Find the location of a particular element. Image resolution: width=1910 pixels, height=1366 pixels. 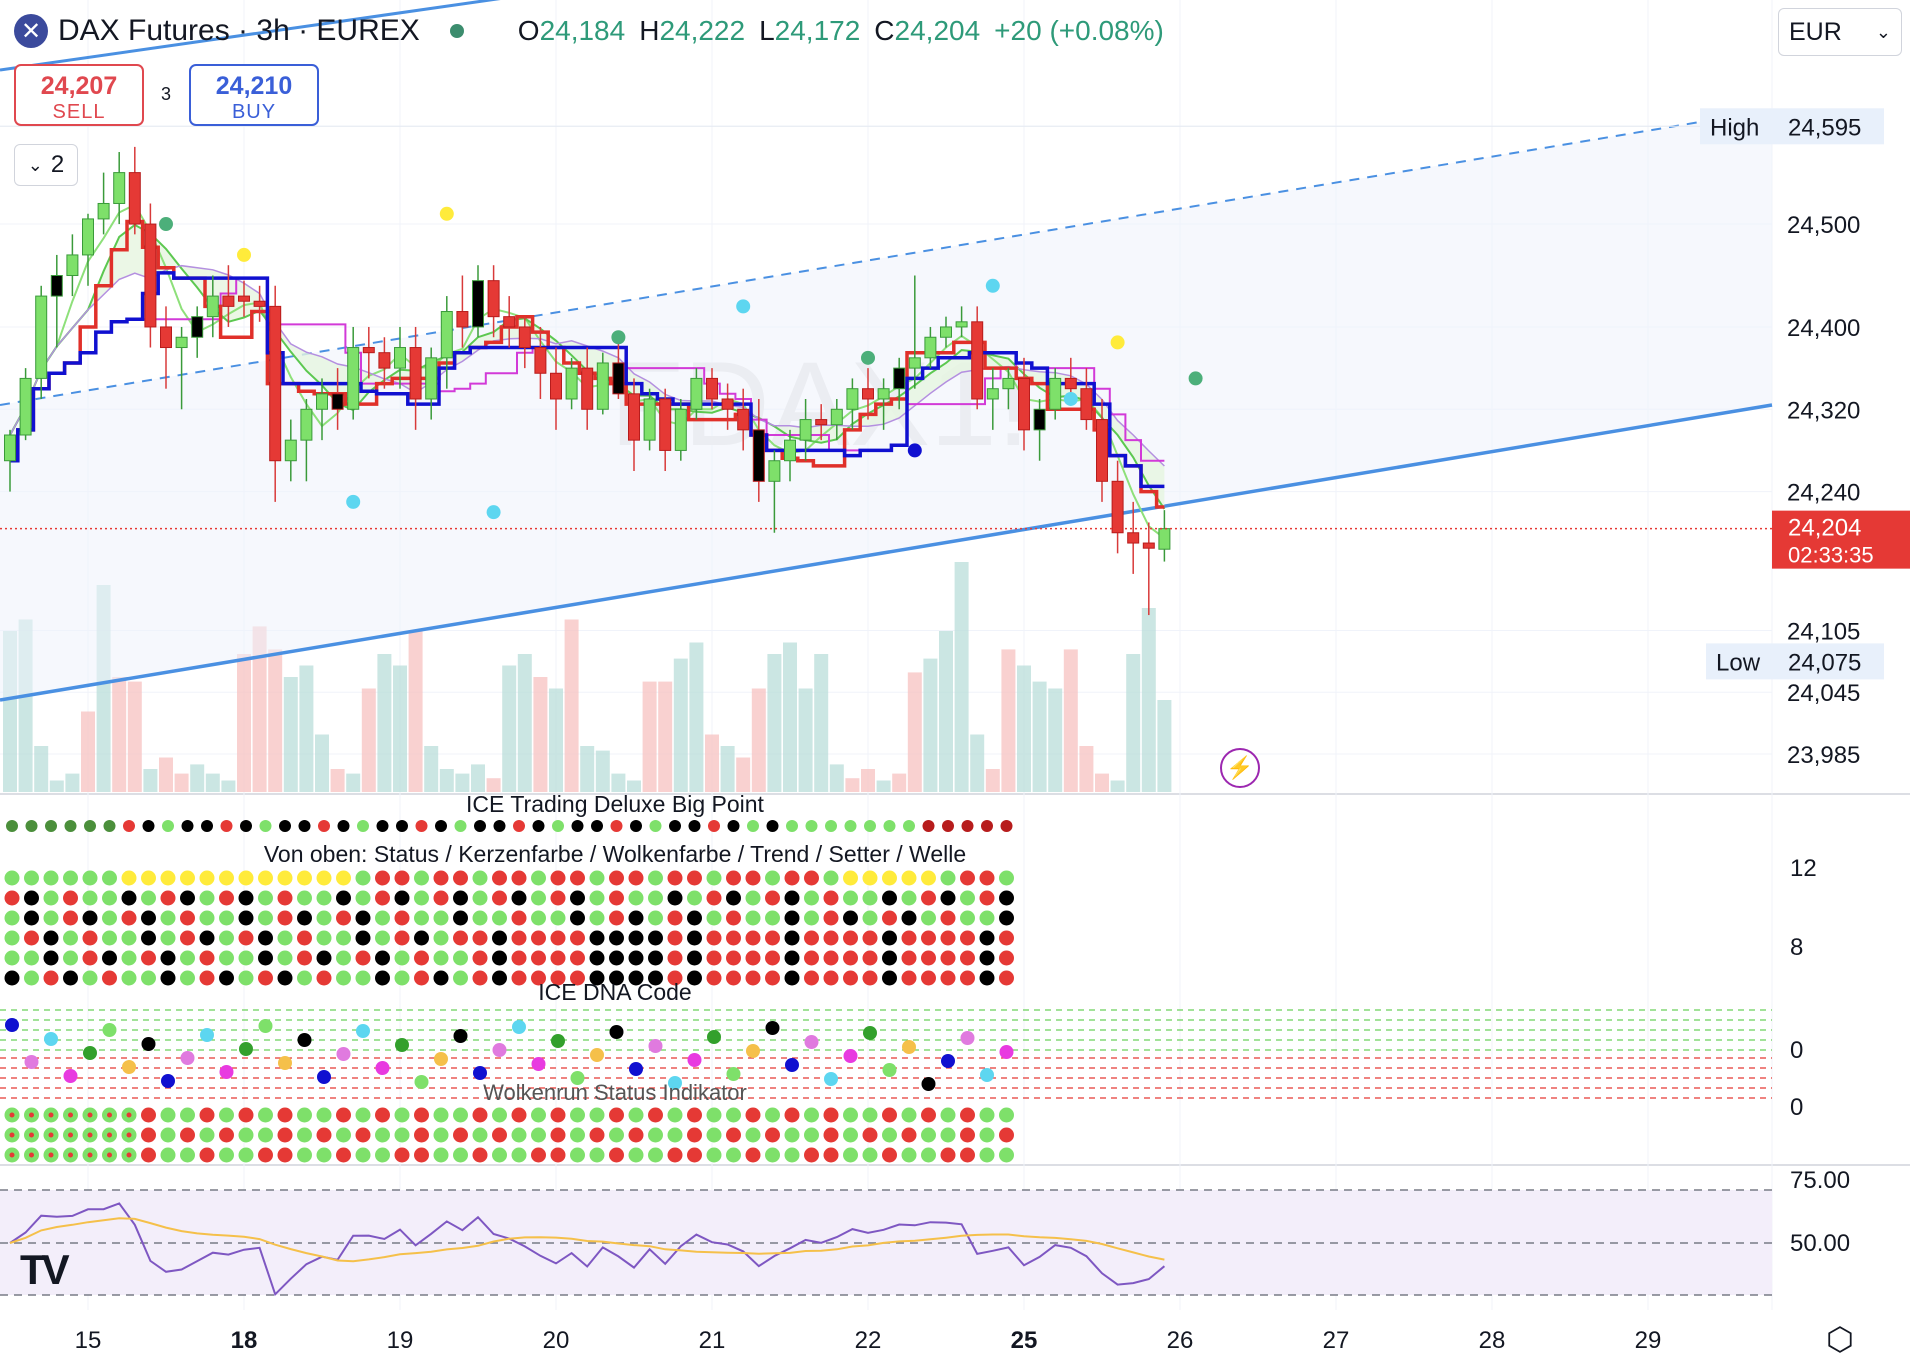

volume-bars is located at coordinates (587, 677).